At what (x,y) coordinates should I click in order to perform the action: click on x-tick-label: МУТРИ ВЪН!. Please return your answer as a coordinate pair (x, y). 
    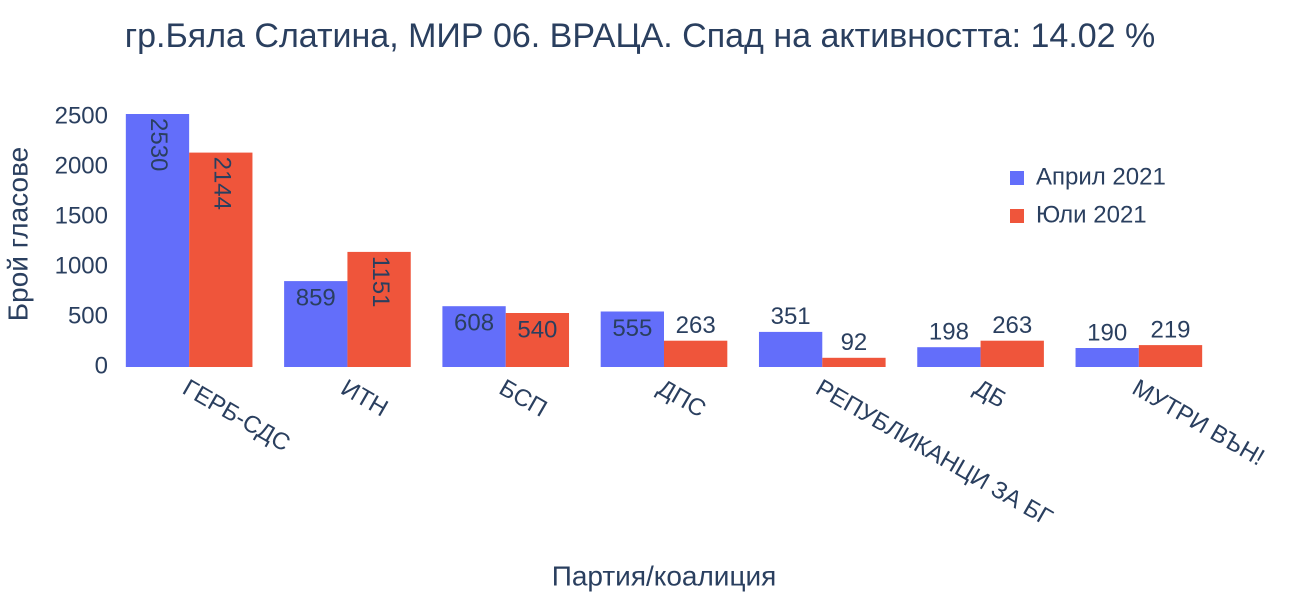
    Looking at the image, I should click on (1198, 422).